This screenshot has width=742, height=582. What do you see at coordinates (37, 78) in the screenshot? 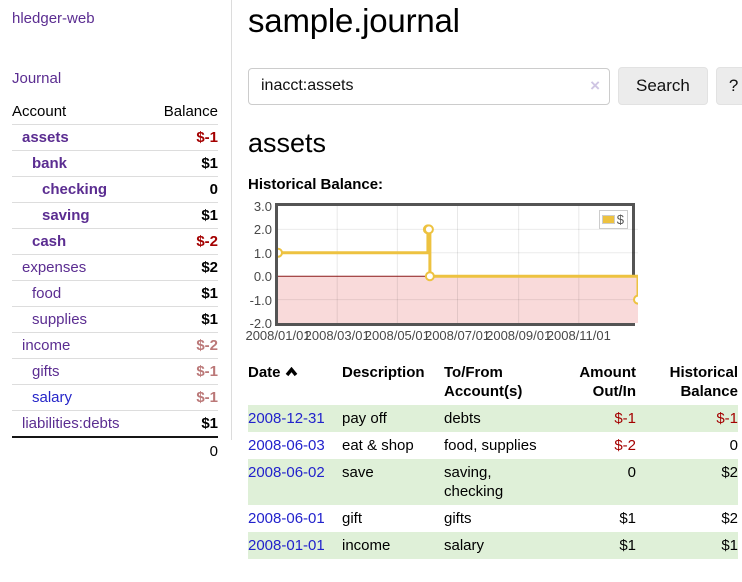
I see `sidebar-item-journal: Journal` at bounding box center [37, 78].